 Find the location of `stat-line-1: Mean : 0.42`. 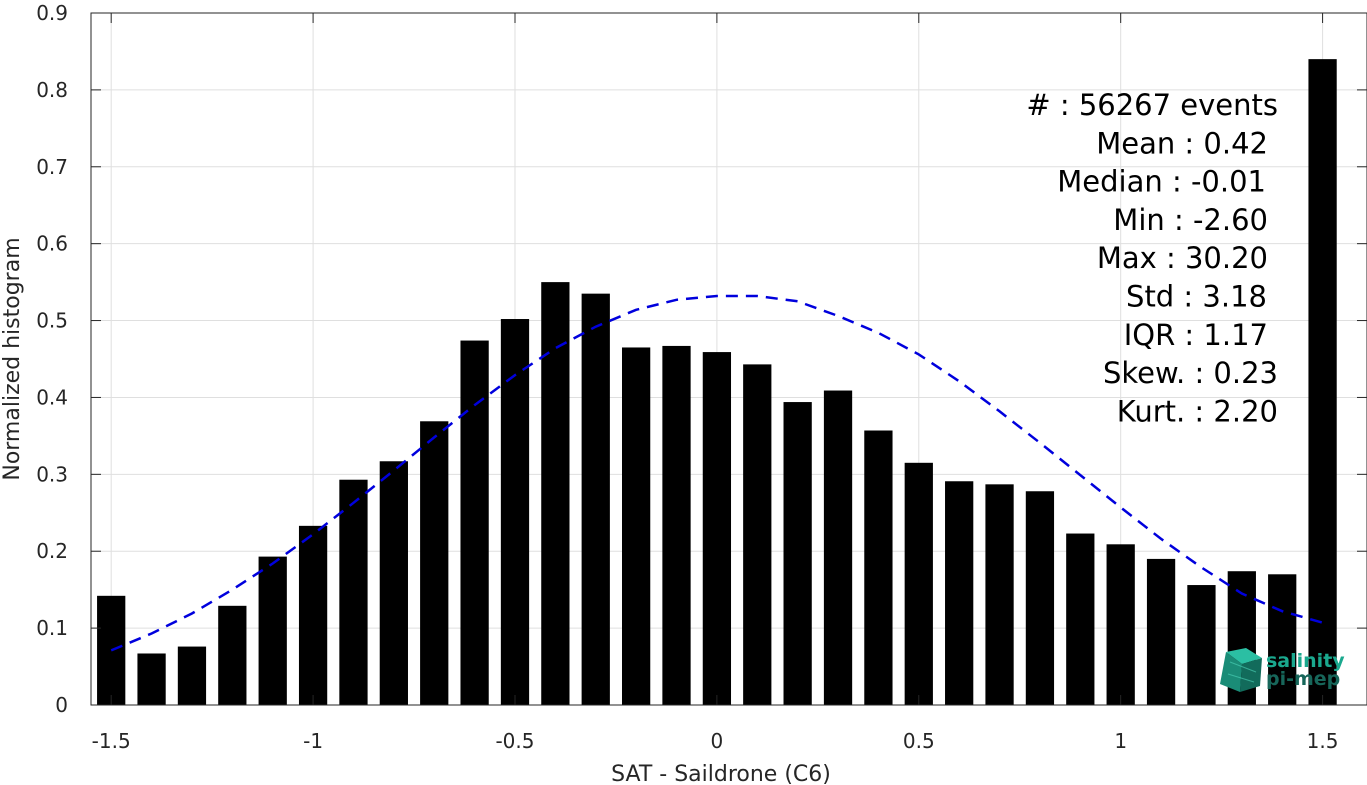

stat-line-1: Mean : 0.42 is located at coordinates (1182, 143).